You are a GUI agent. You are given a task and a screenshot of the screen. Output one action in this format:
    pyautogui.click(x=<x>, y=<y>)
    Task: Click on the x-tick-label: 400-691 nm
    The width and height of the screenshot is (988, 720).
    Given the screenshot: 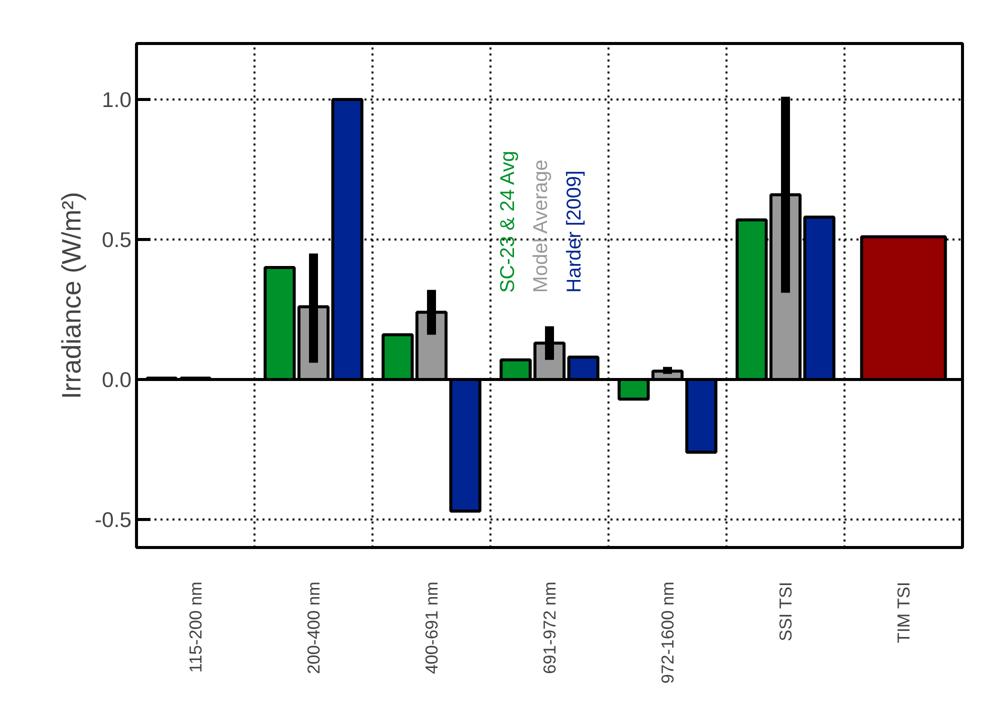 What is the action you would take?
    pyautogui.click(x=432, y=627)
    